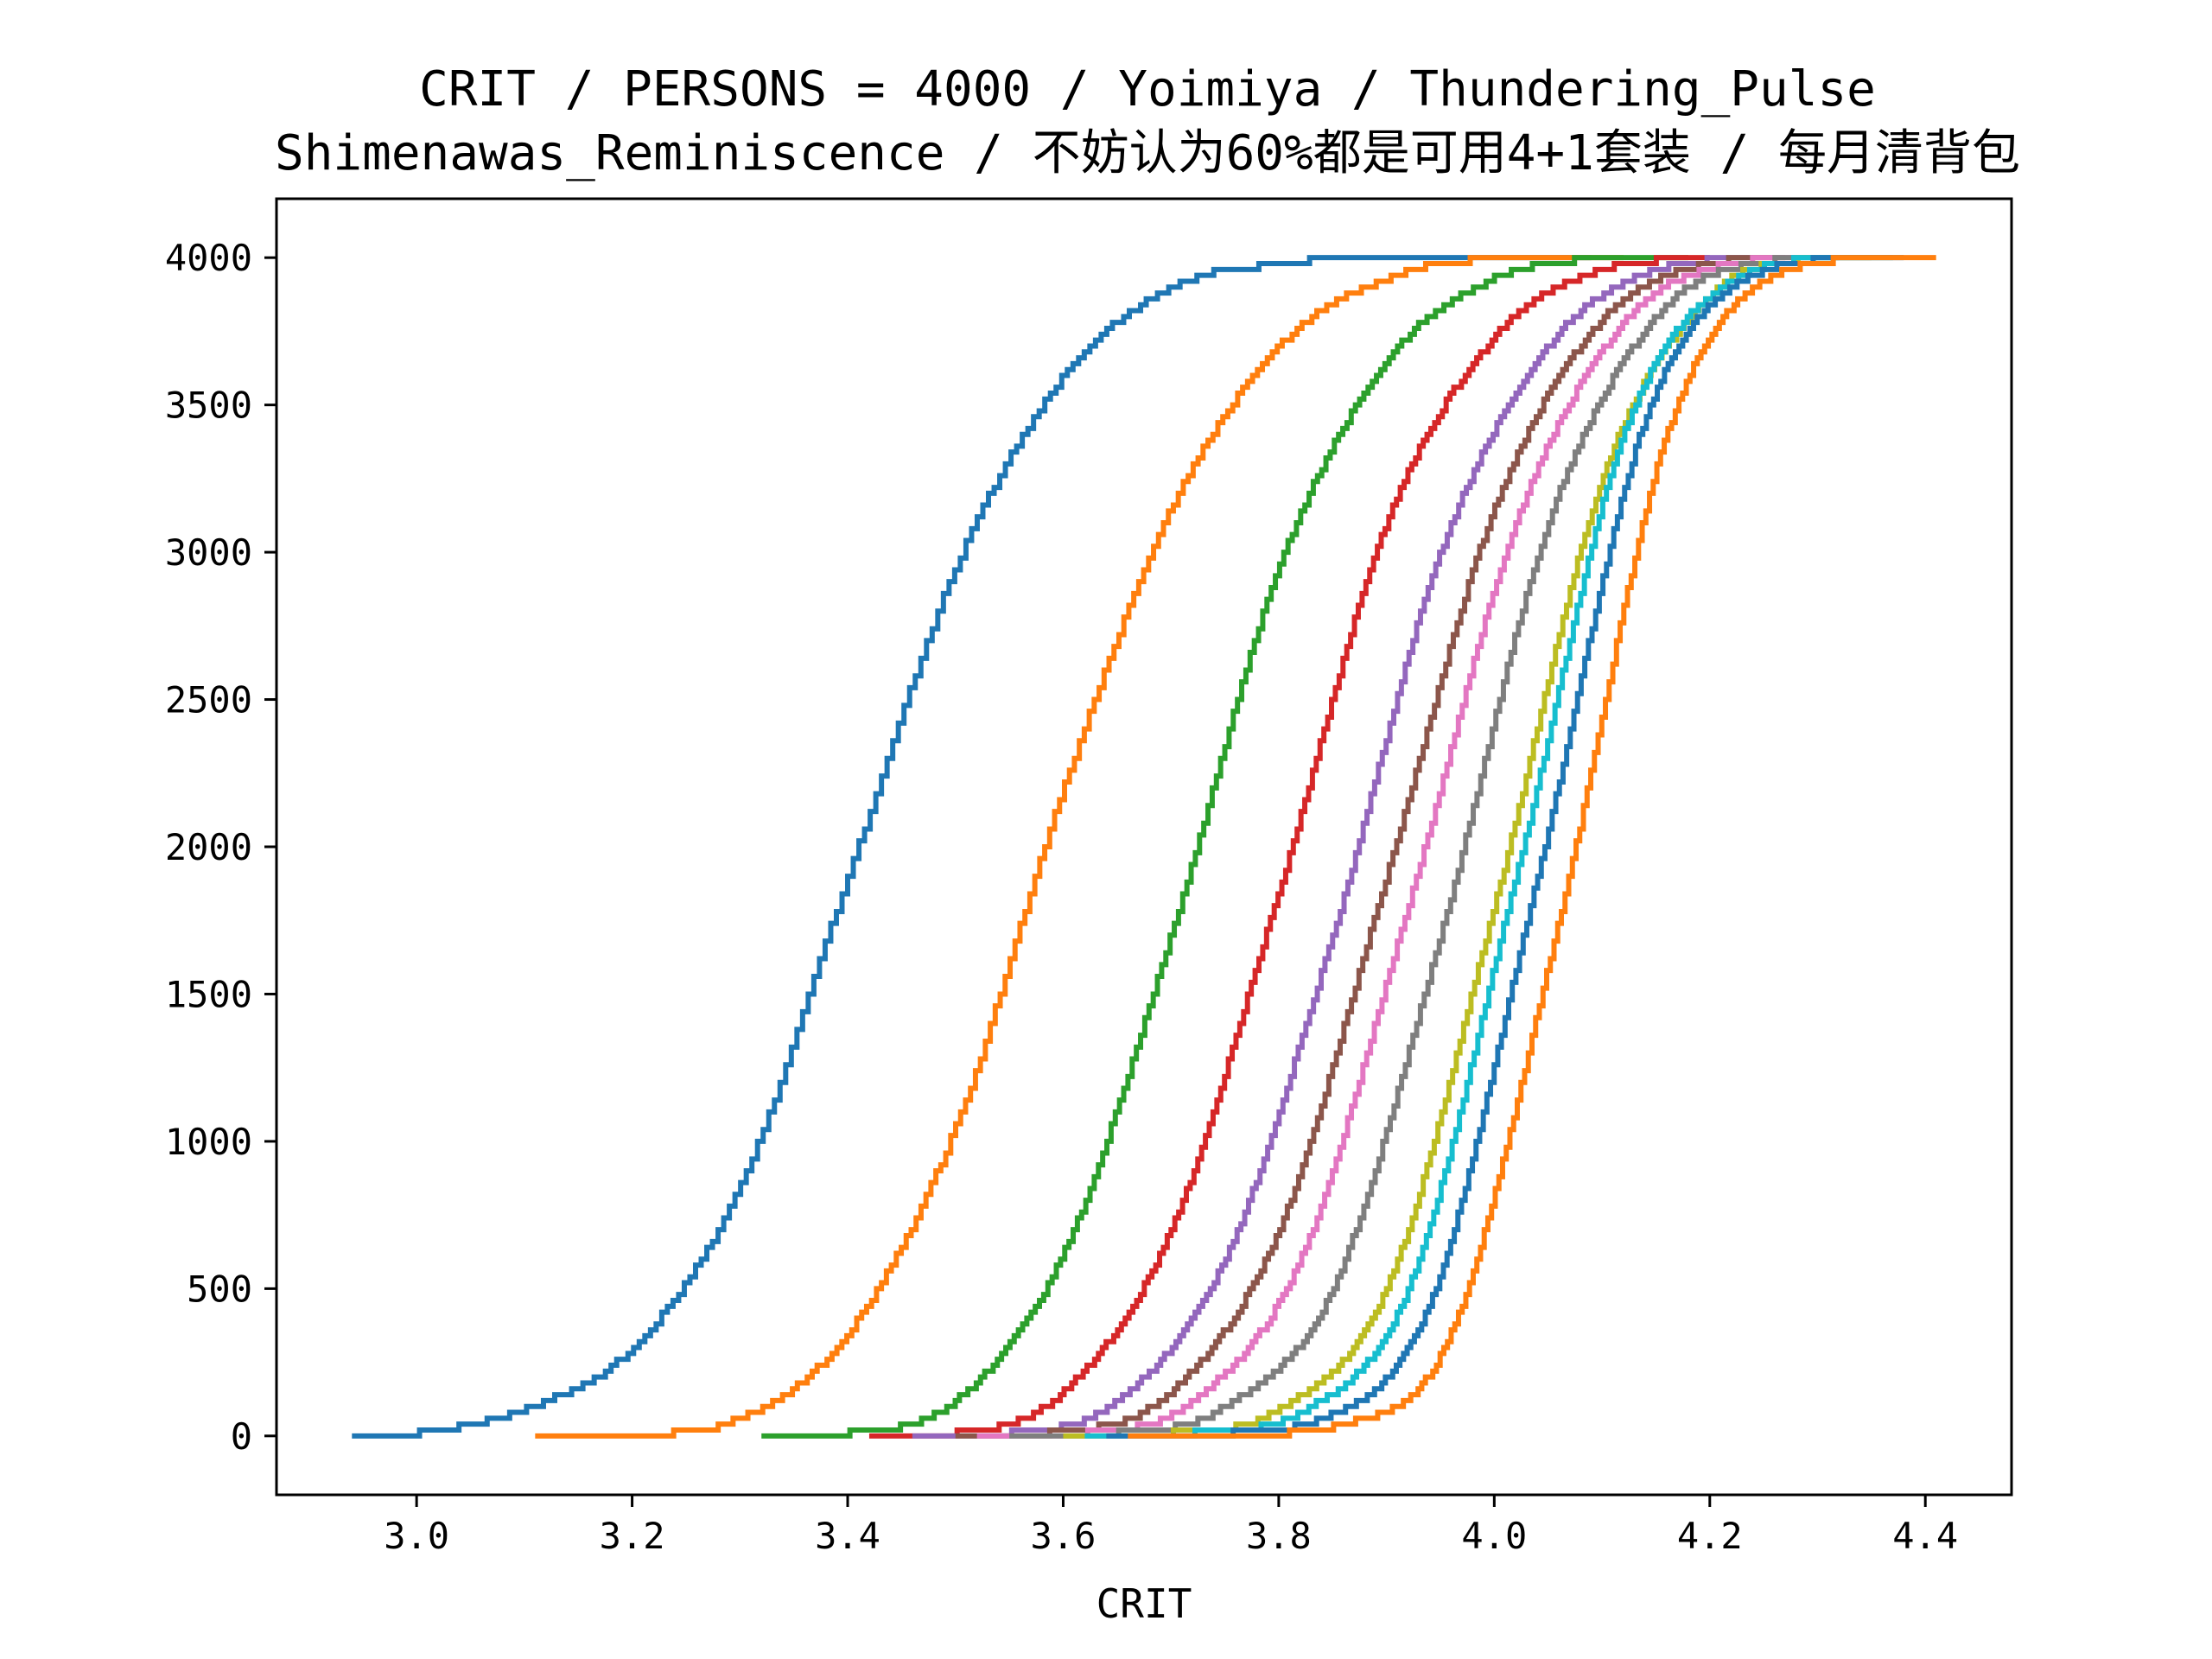 The width and height of the screenshot is (2212, 1659). I want to click on x-axis: 3.0 3.2 3.4 3.6 3.8 4.0 4.2 4.4, so click(1171, 1526).